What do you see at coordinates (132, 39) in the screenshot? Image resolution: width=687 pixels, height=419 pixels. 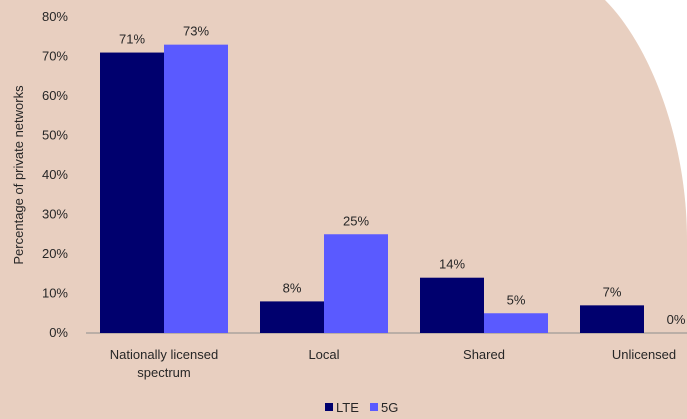 I see `data-label: 71%` at bounding box center [132, 39].